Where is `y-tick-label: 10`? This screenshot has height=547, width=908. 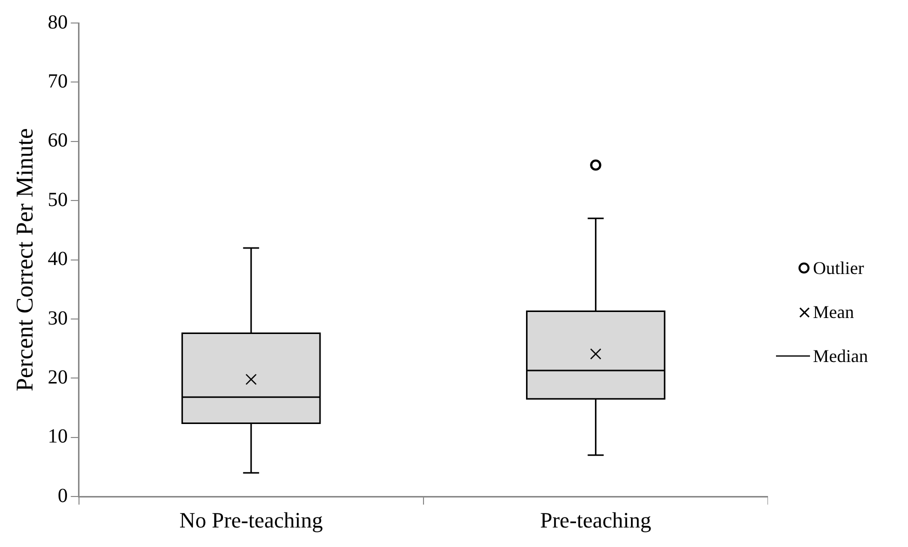
y-tick-label: 10 is located at coordinates (58, 437).